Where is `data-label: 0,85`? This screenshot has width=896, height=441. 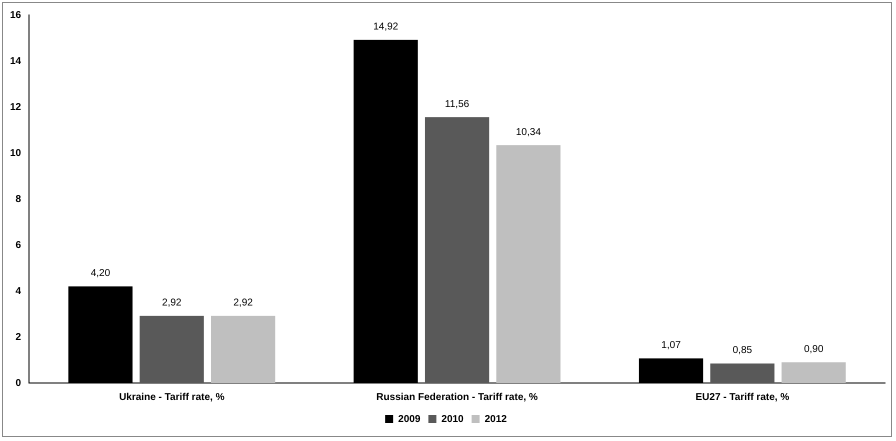
data-label: 0,85 is located at coordinates (742, 350).